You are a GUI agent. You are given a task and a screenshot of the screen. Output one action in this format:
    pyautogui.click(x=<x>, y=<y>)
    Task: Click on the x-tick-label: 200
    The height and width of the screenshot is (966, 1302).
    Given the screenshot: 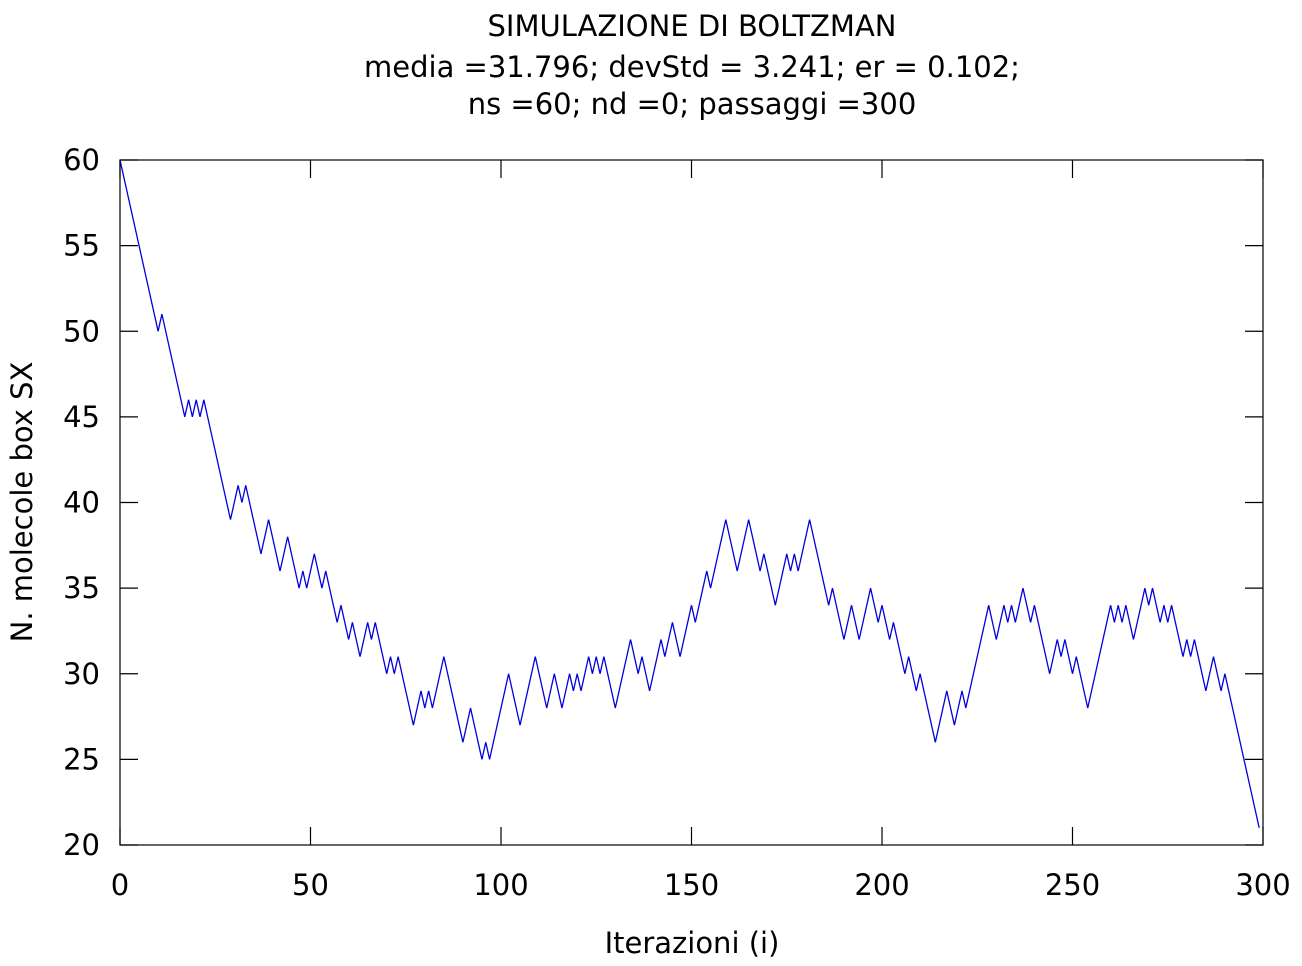 What is the action you would take?
    pyautogui.click(x=881, y=885)
    